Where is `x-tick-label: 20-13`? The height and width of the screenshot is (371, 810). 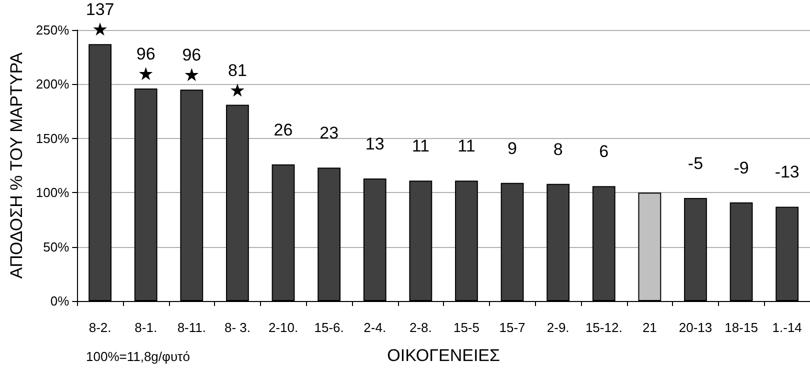 x-tick-label: 20-13 is located at coordinates (695, 327).